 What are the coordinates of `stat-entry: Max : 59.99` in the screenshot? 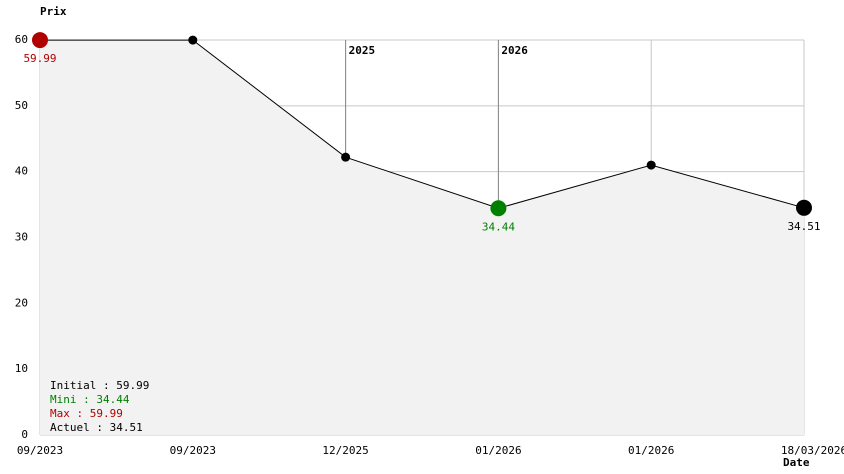 It's located at (86, 413).